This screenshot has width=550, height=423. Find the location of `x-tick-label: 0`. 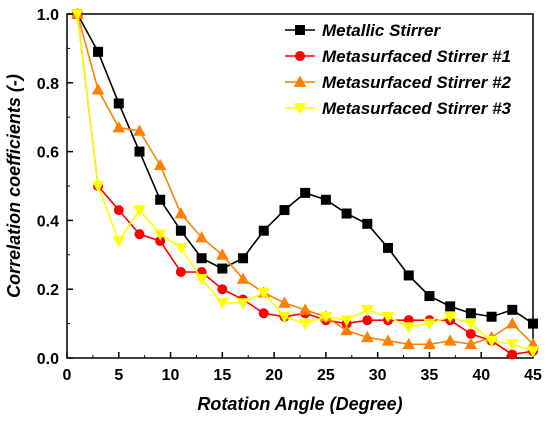

x-tick-label: 0 is located at coordinates (67, 375).